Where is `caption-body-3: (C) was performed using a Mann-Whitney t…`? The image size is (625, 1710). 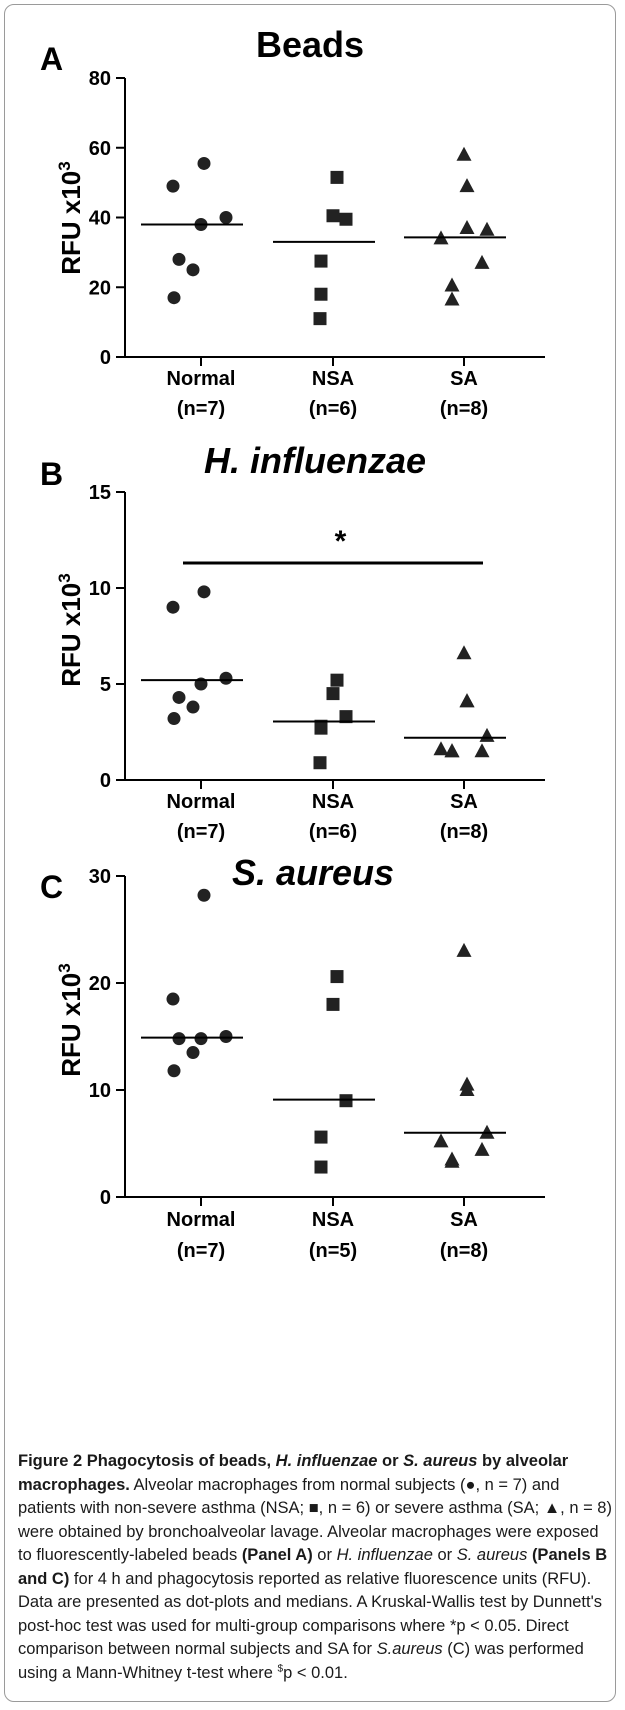
caption-body-3: (C) was performed using a Mann-Whitney t… is located at coordinates (301, 1661).